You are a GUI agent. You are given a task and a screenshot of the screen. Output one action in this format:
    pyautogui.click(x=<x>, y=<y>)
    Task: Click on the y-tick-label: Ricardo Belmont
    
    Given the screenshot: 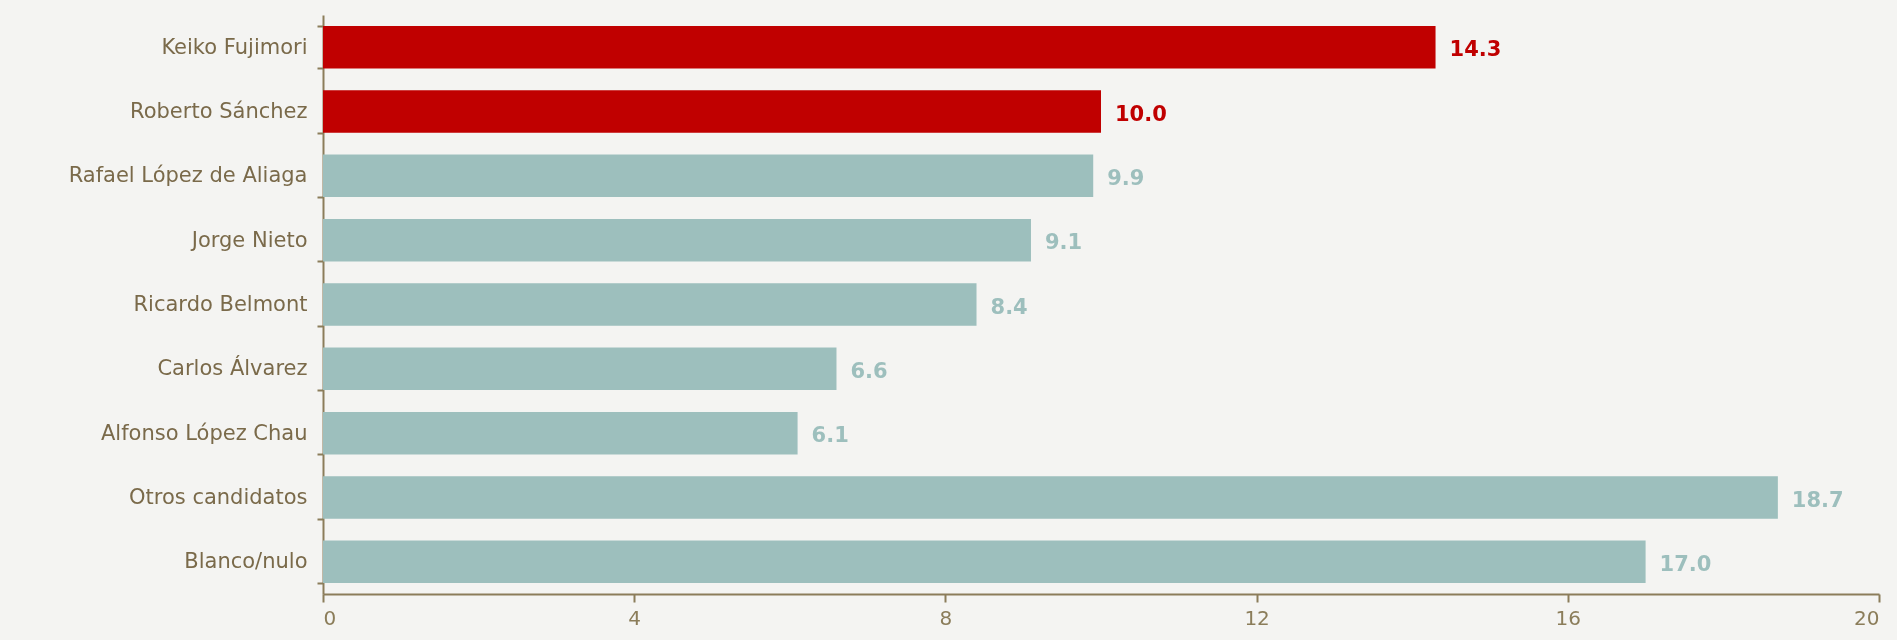 What is the action you would take?
    pyautogui.click(x=220, y=304)
    